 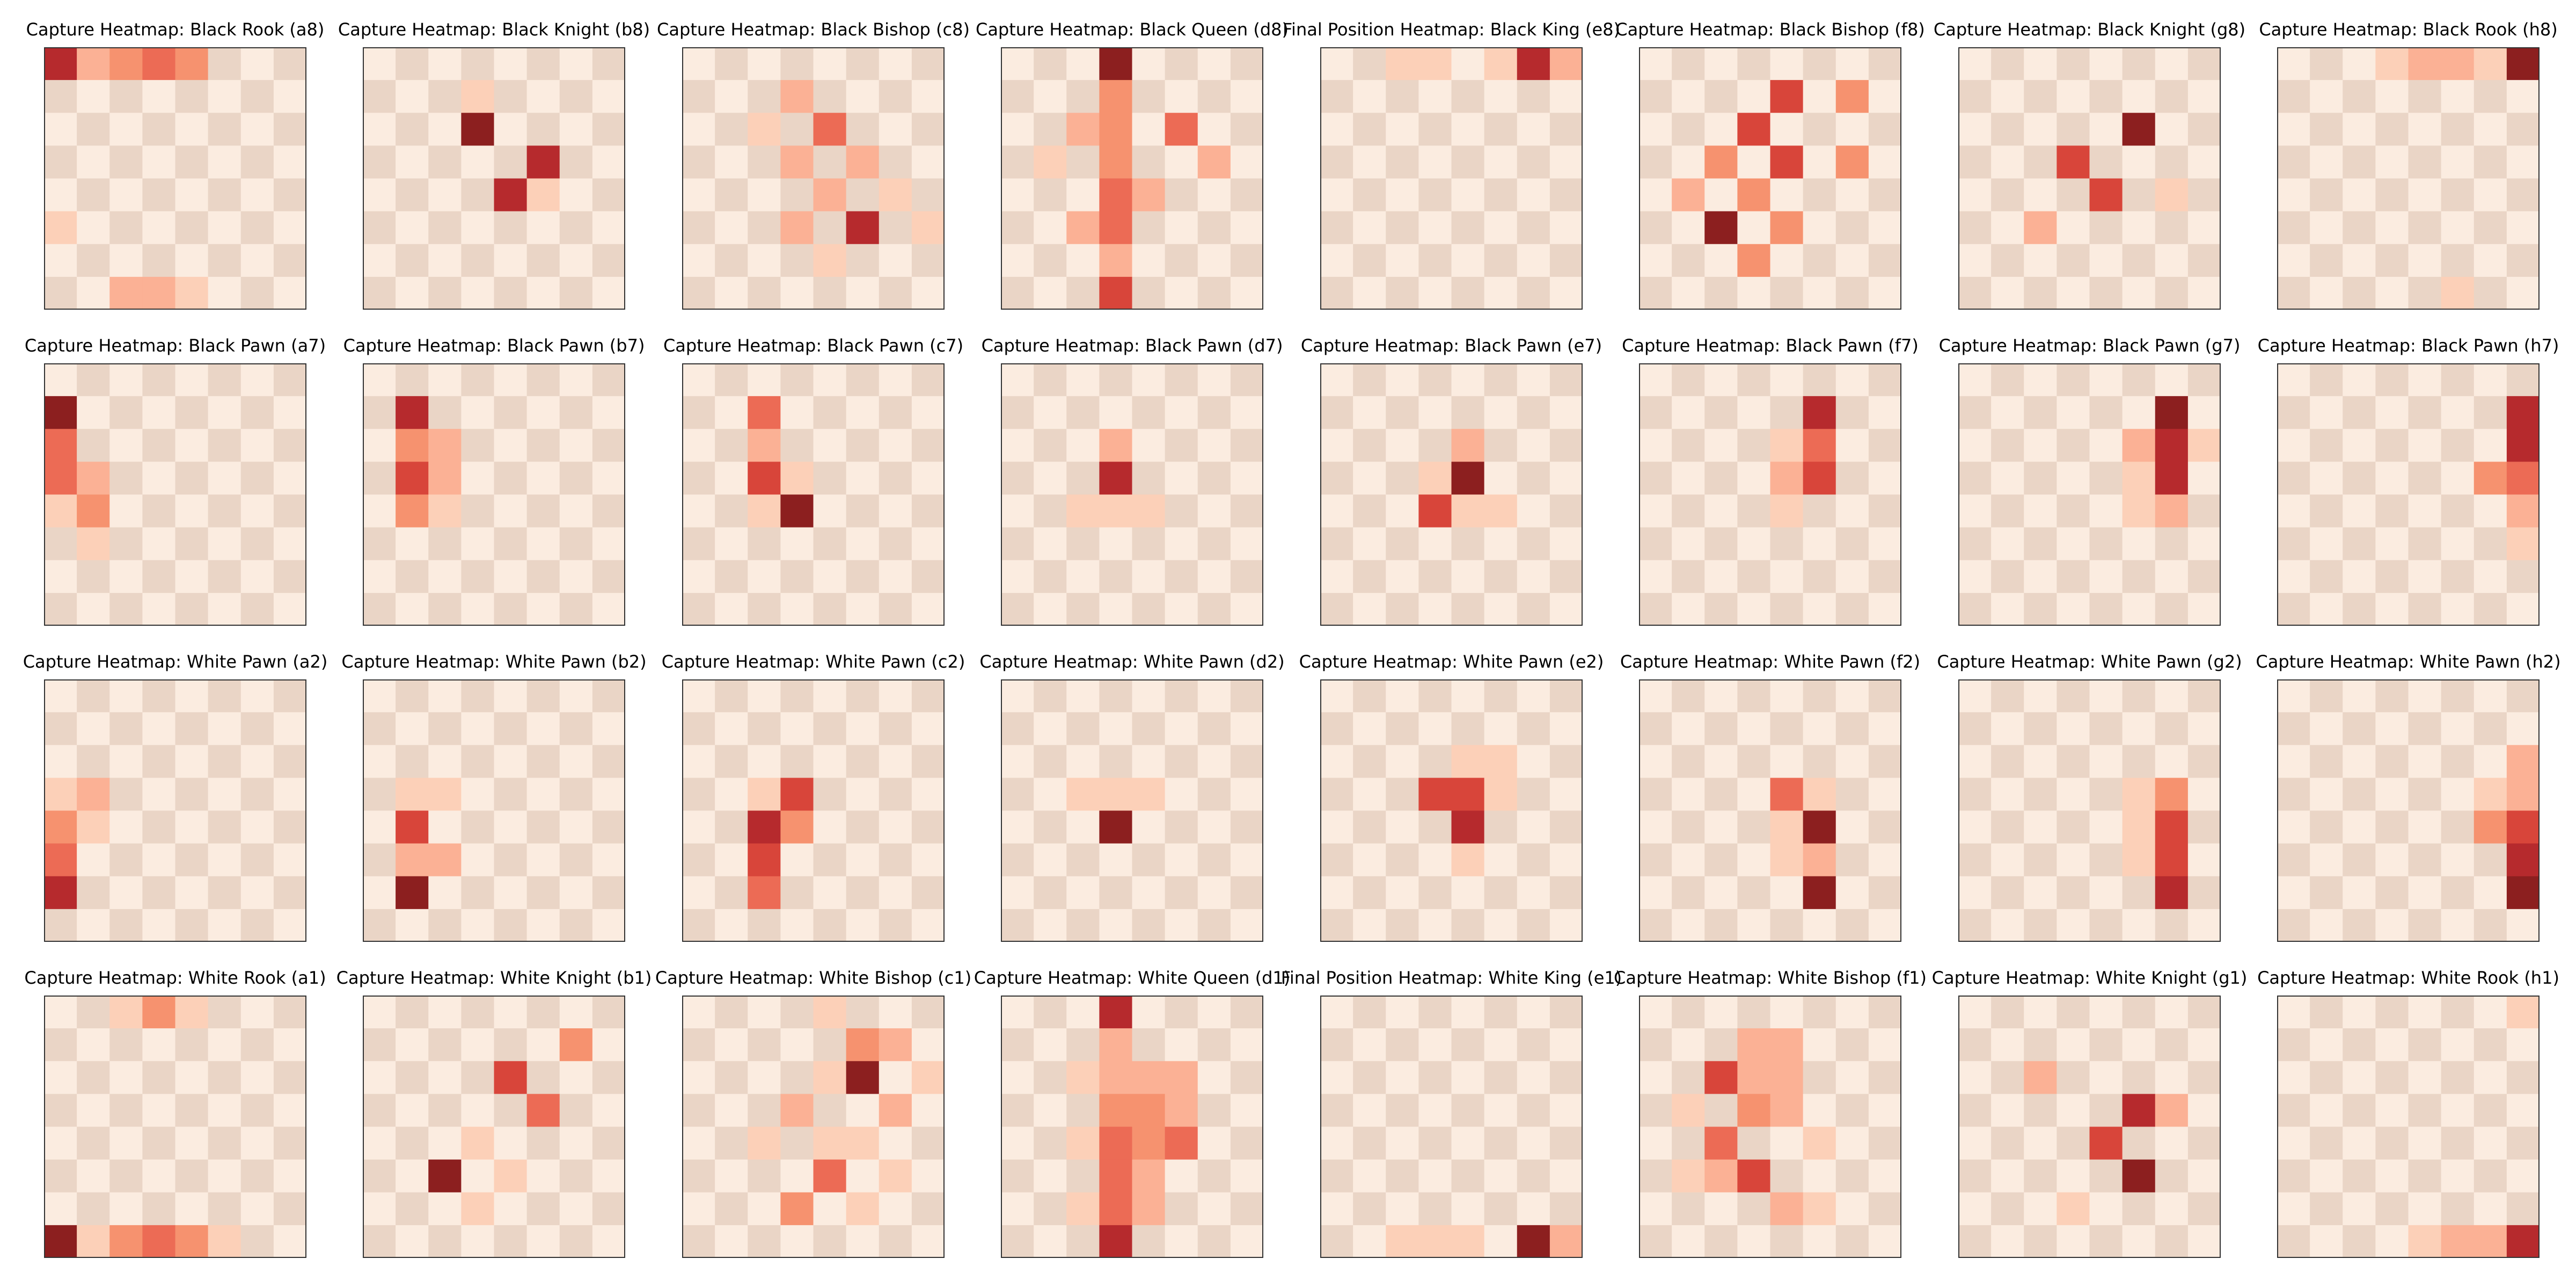 What do you see at coordinates (2392, 1209) in the screenshot?
I see `square-d2` at bounding box center [2392, 1209].